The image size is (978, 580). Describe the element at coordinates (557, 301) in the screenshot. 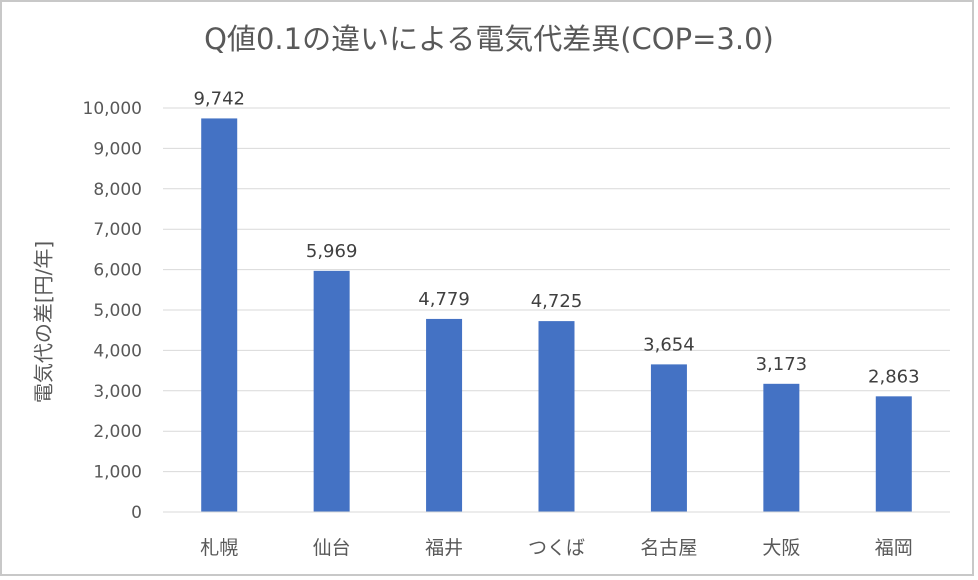

I see `data-label: 4,725` at that location.